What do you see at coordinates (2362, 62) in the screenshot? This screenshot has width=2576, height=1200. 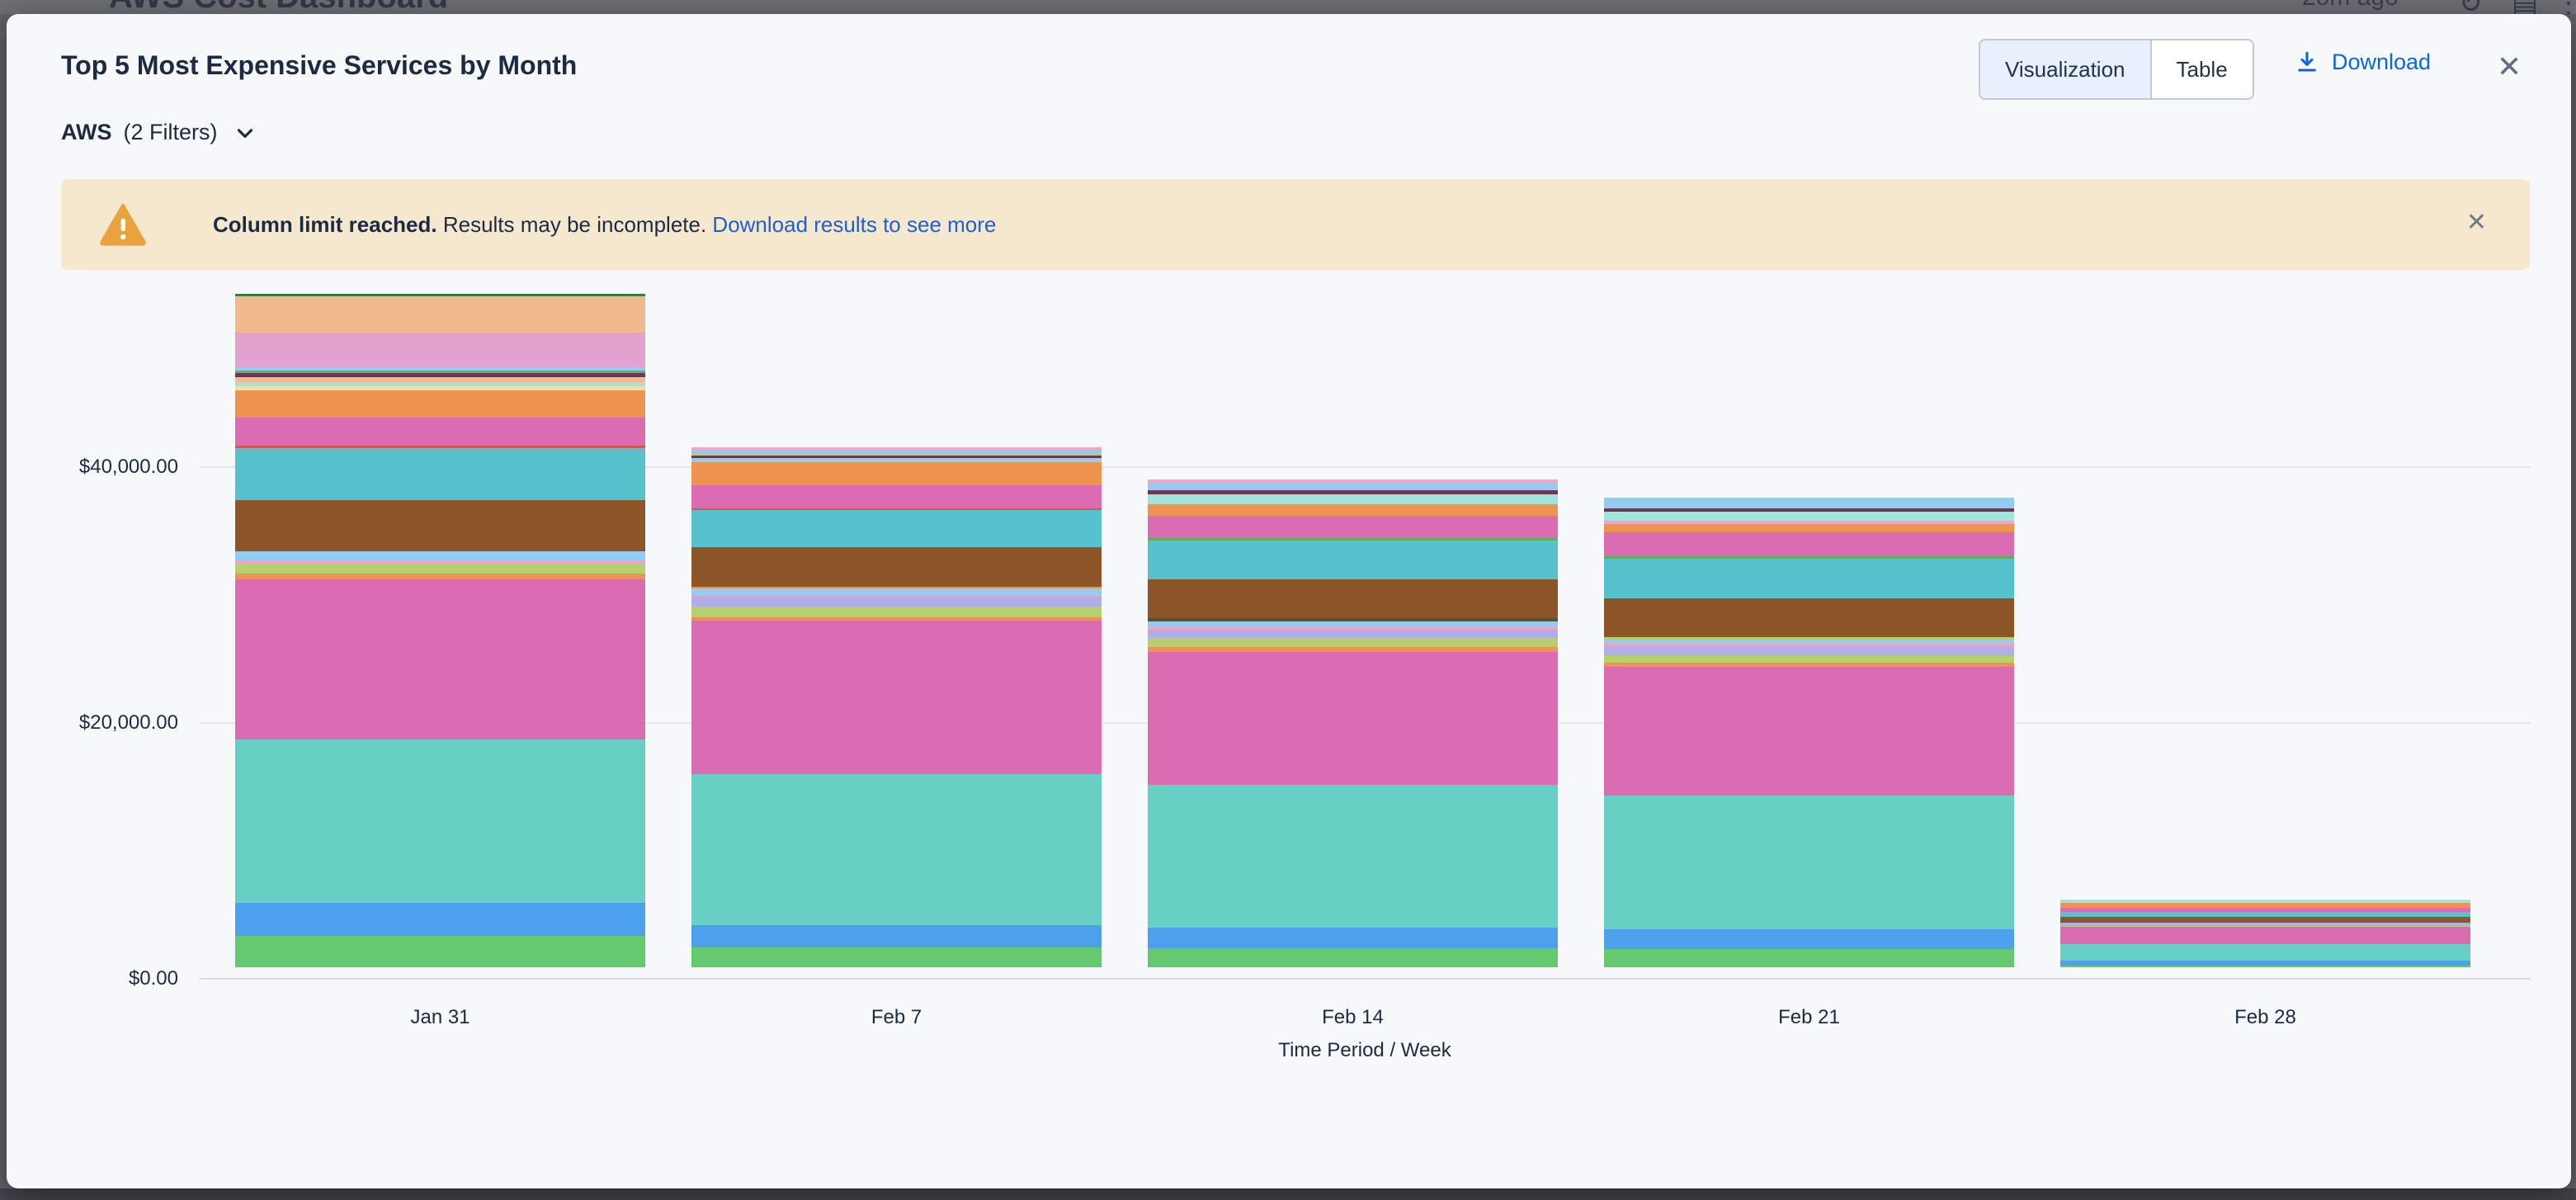 I see `download-button: Download` at bounding box center [2362, 62].